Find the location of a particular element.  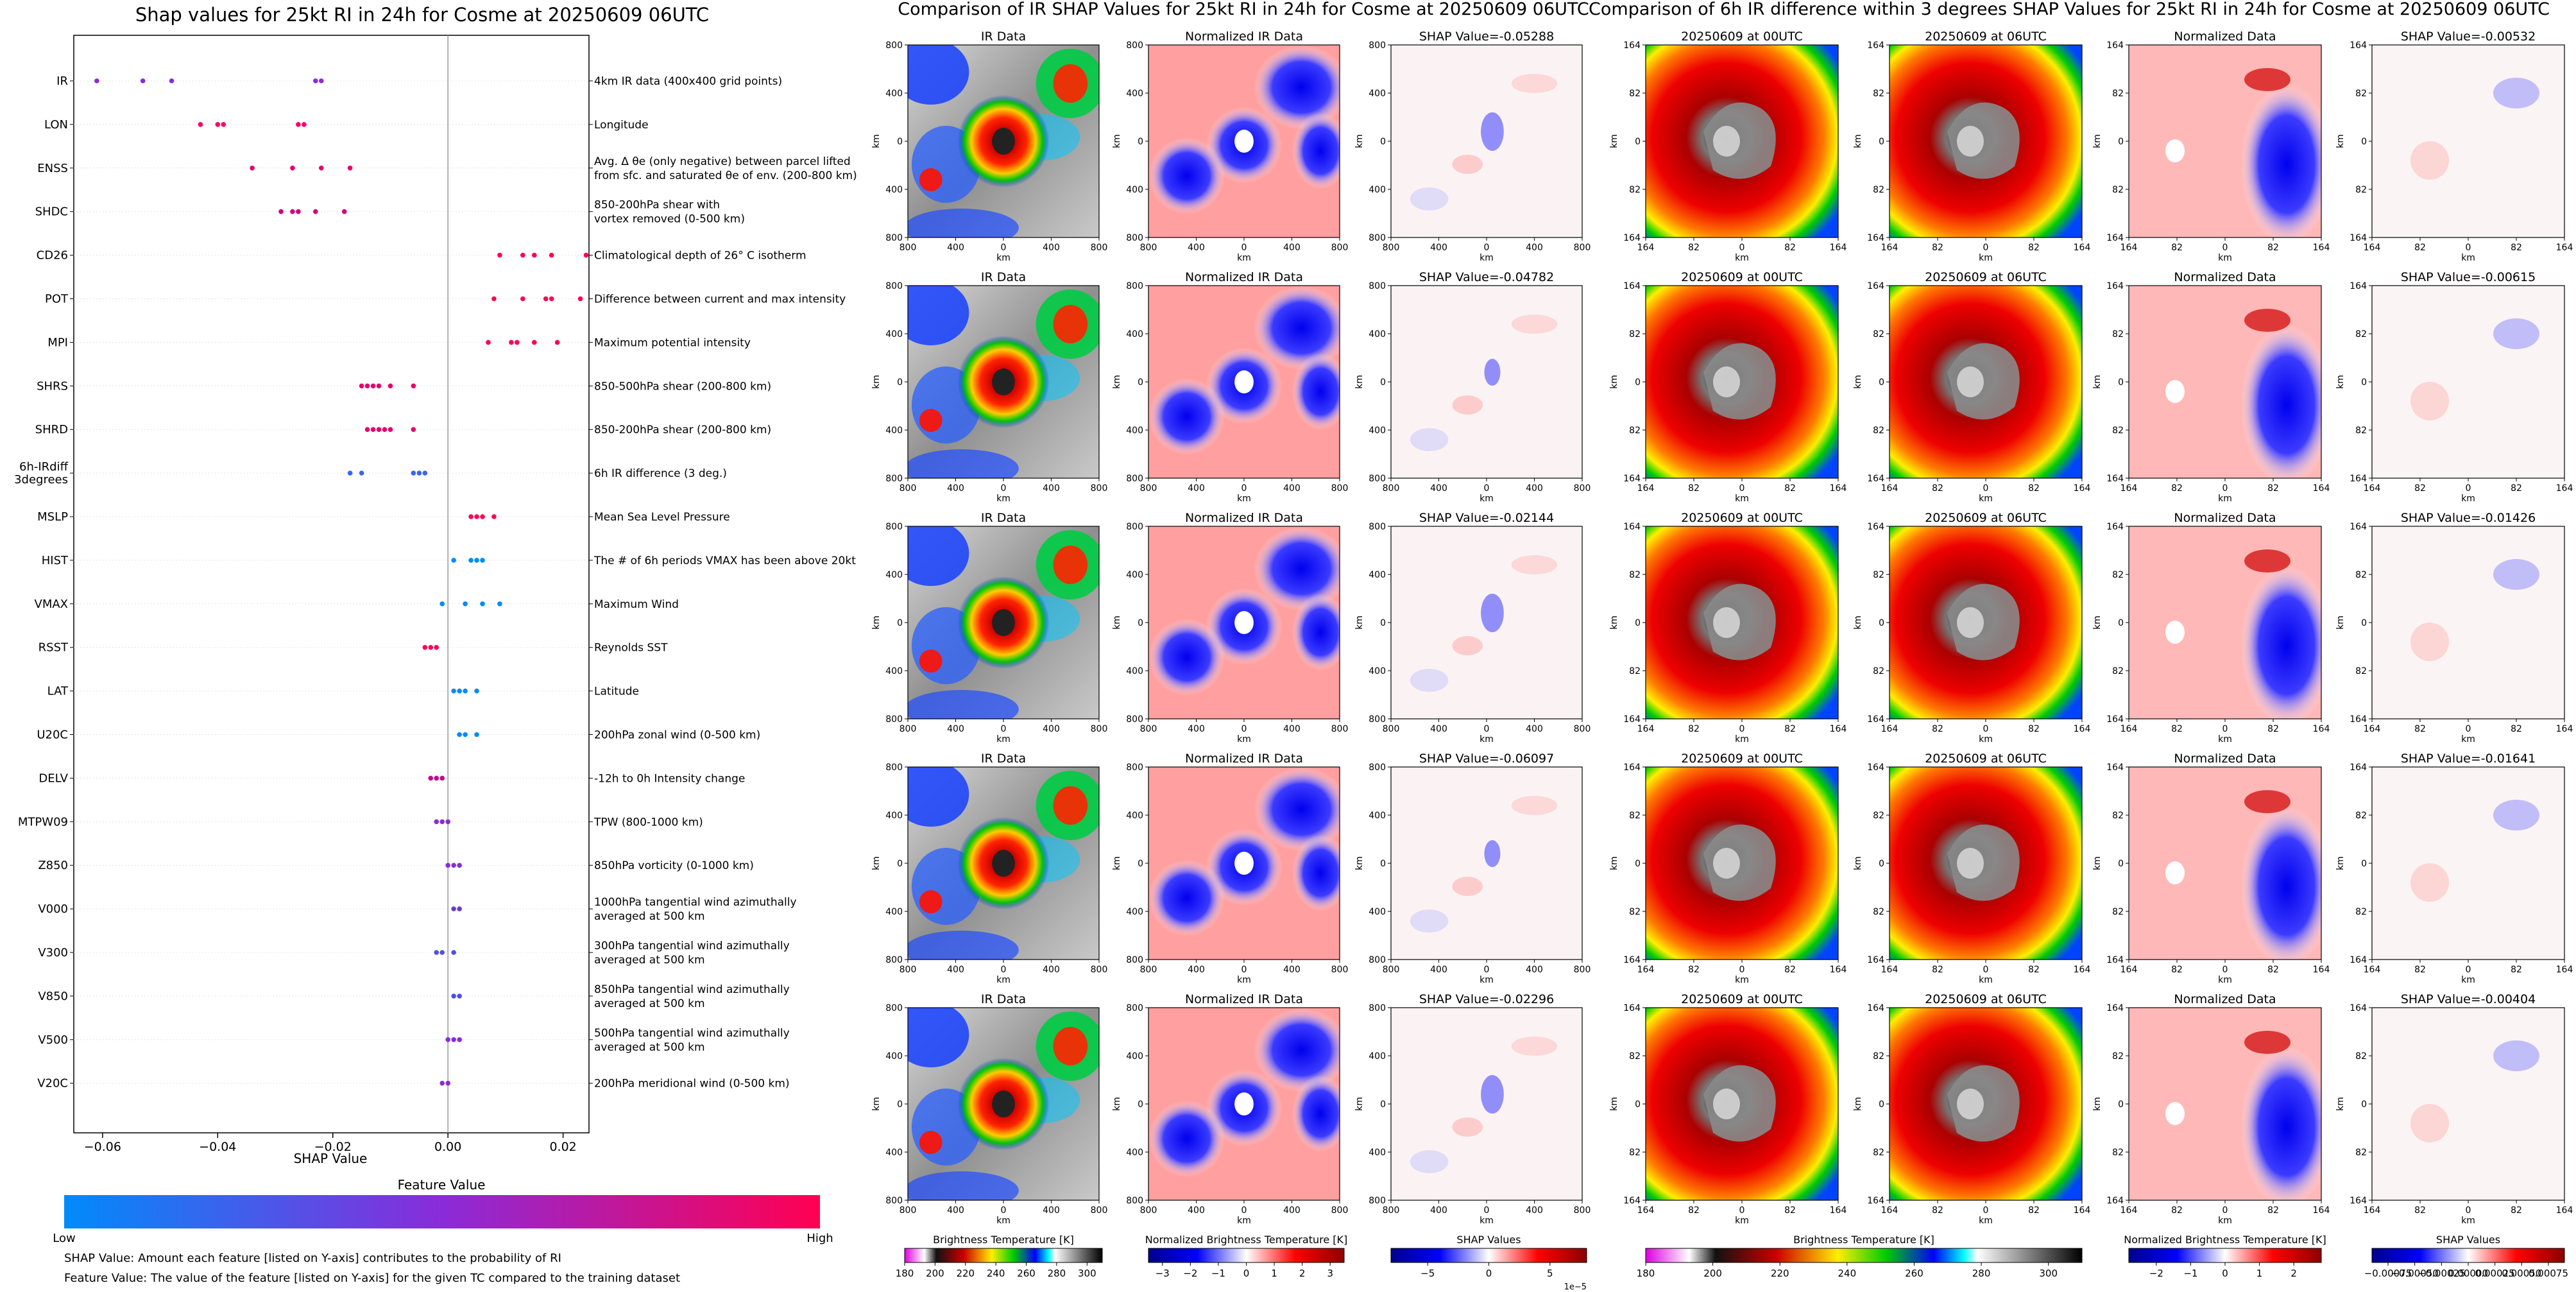

colorbar-tick-label: 0.00025 is located at coordinates (2495, 1273).